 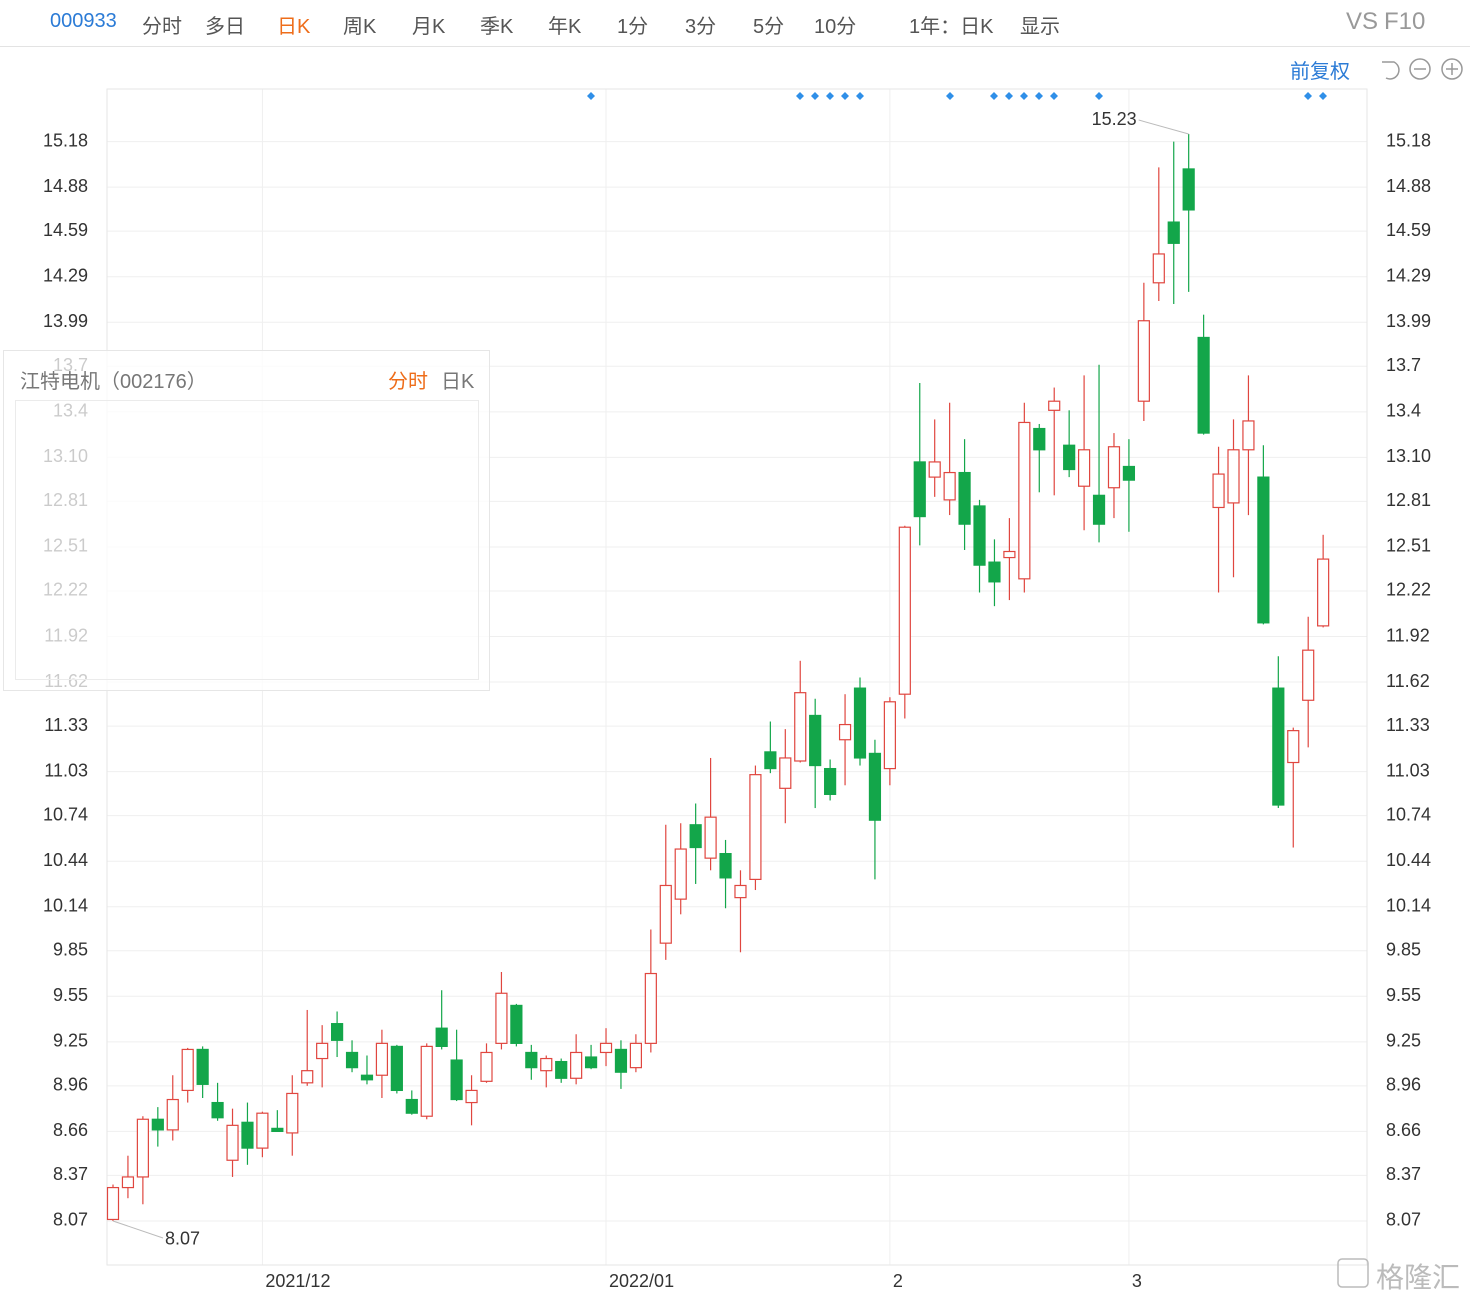 What do you see at coordinates (65, 275) in the screenshot?
I see `y-tick-label: 14.29` at bounding box center [65, 275].